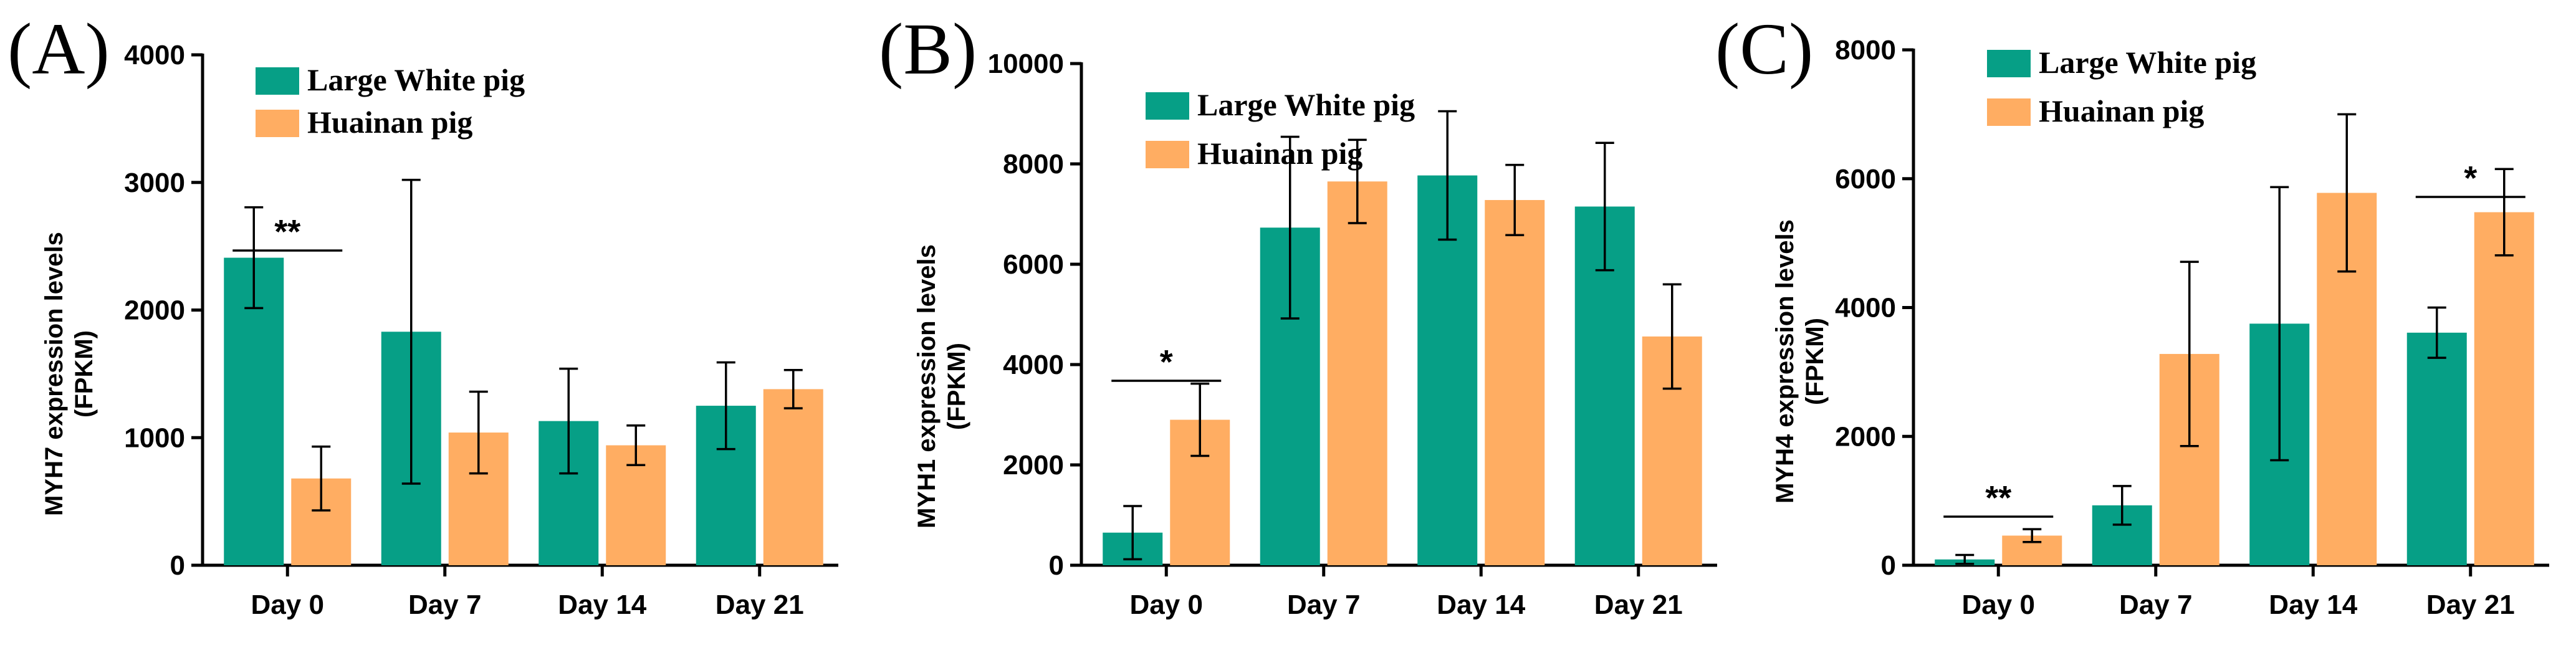 The image size is (2576, 650). What do you see at coordinates (59, 49) in the screenshot?
I see `panel-label: (A)` at bounding box center [59, 49].